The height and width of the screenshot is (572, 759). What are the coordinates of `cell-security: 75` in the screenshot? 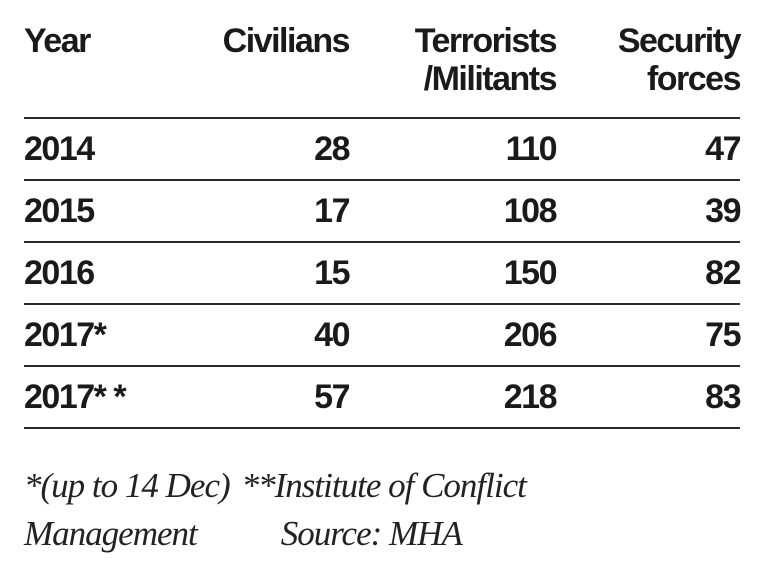 It's located at (649, 335).